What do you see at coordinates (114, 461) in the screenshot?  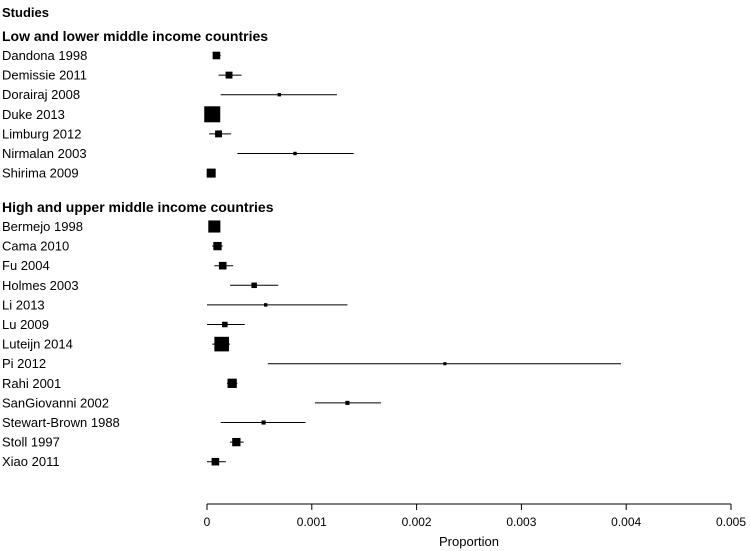 I see `study-row: Xiao 2011` at bounding box center [114, 461].